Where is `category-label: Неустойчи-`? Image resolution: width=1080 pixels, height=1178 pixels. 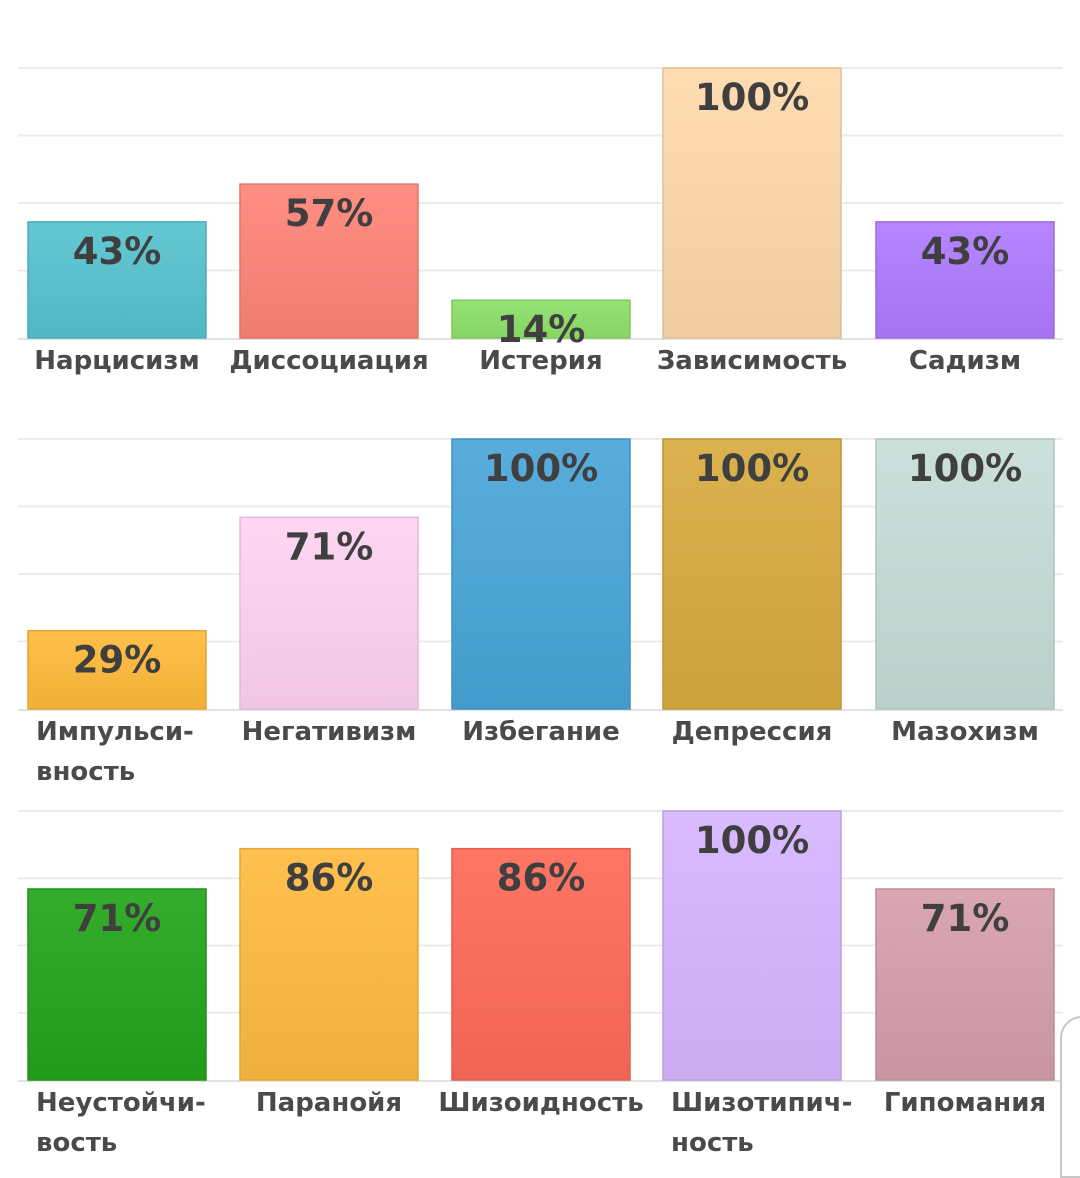 category-label: Неустойчи- is located at coordinates (121, 1103).